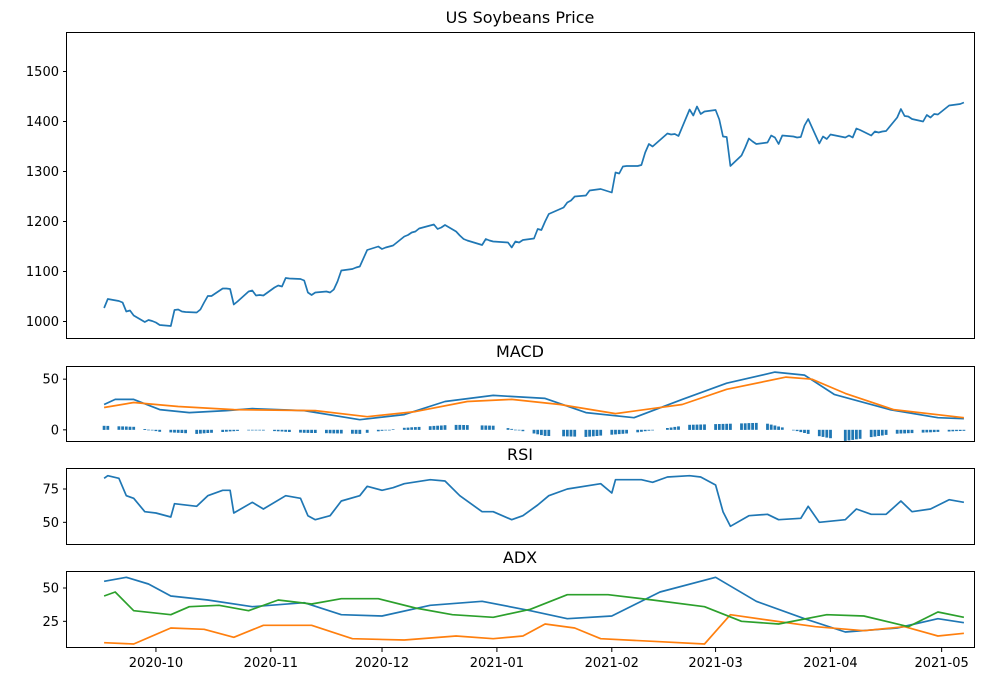 The image size is (994, 682). Describe the element at coordinates (612, 663) in the screenshot. I see `x-tick-label-2021-02: 2021-02` at that location.